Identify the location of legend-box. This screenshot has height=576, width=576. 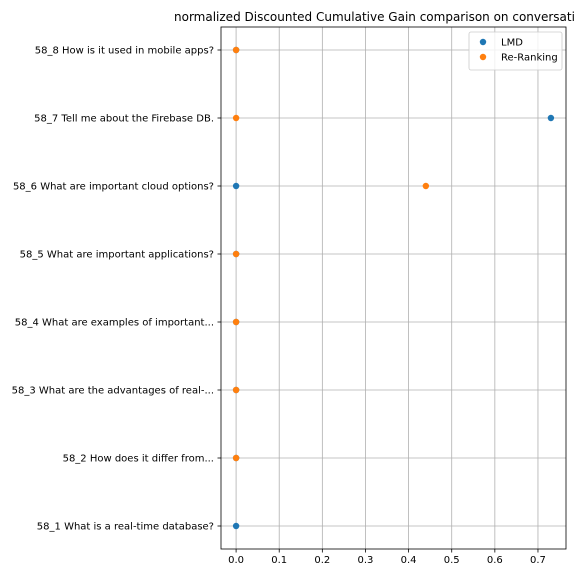
(515, 51).